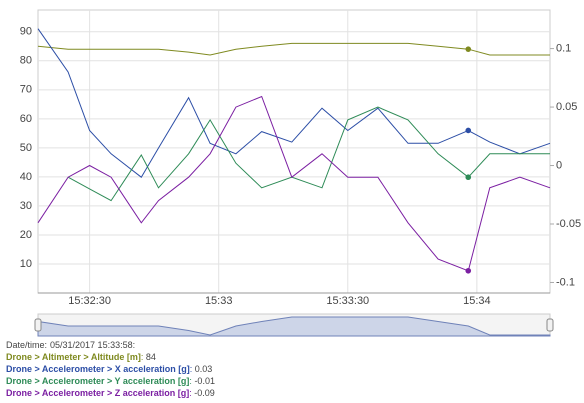 Image resolution: width=584 pixels, height=403 pixels. I want to click on readout-value: -0.01, so click(204, 381).